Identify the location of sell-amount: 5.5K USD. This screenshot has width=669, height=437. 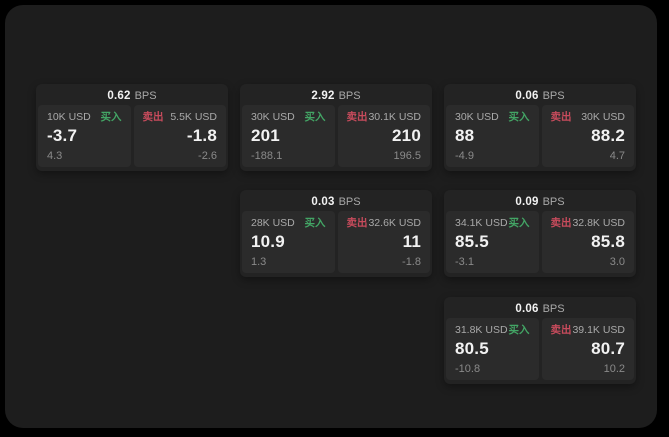
(193, 117).